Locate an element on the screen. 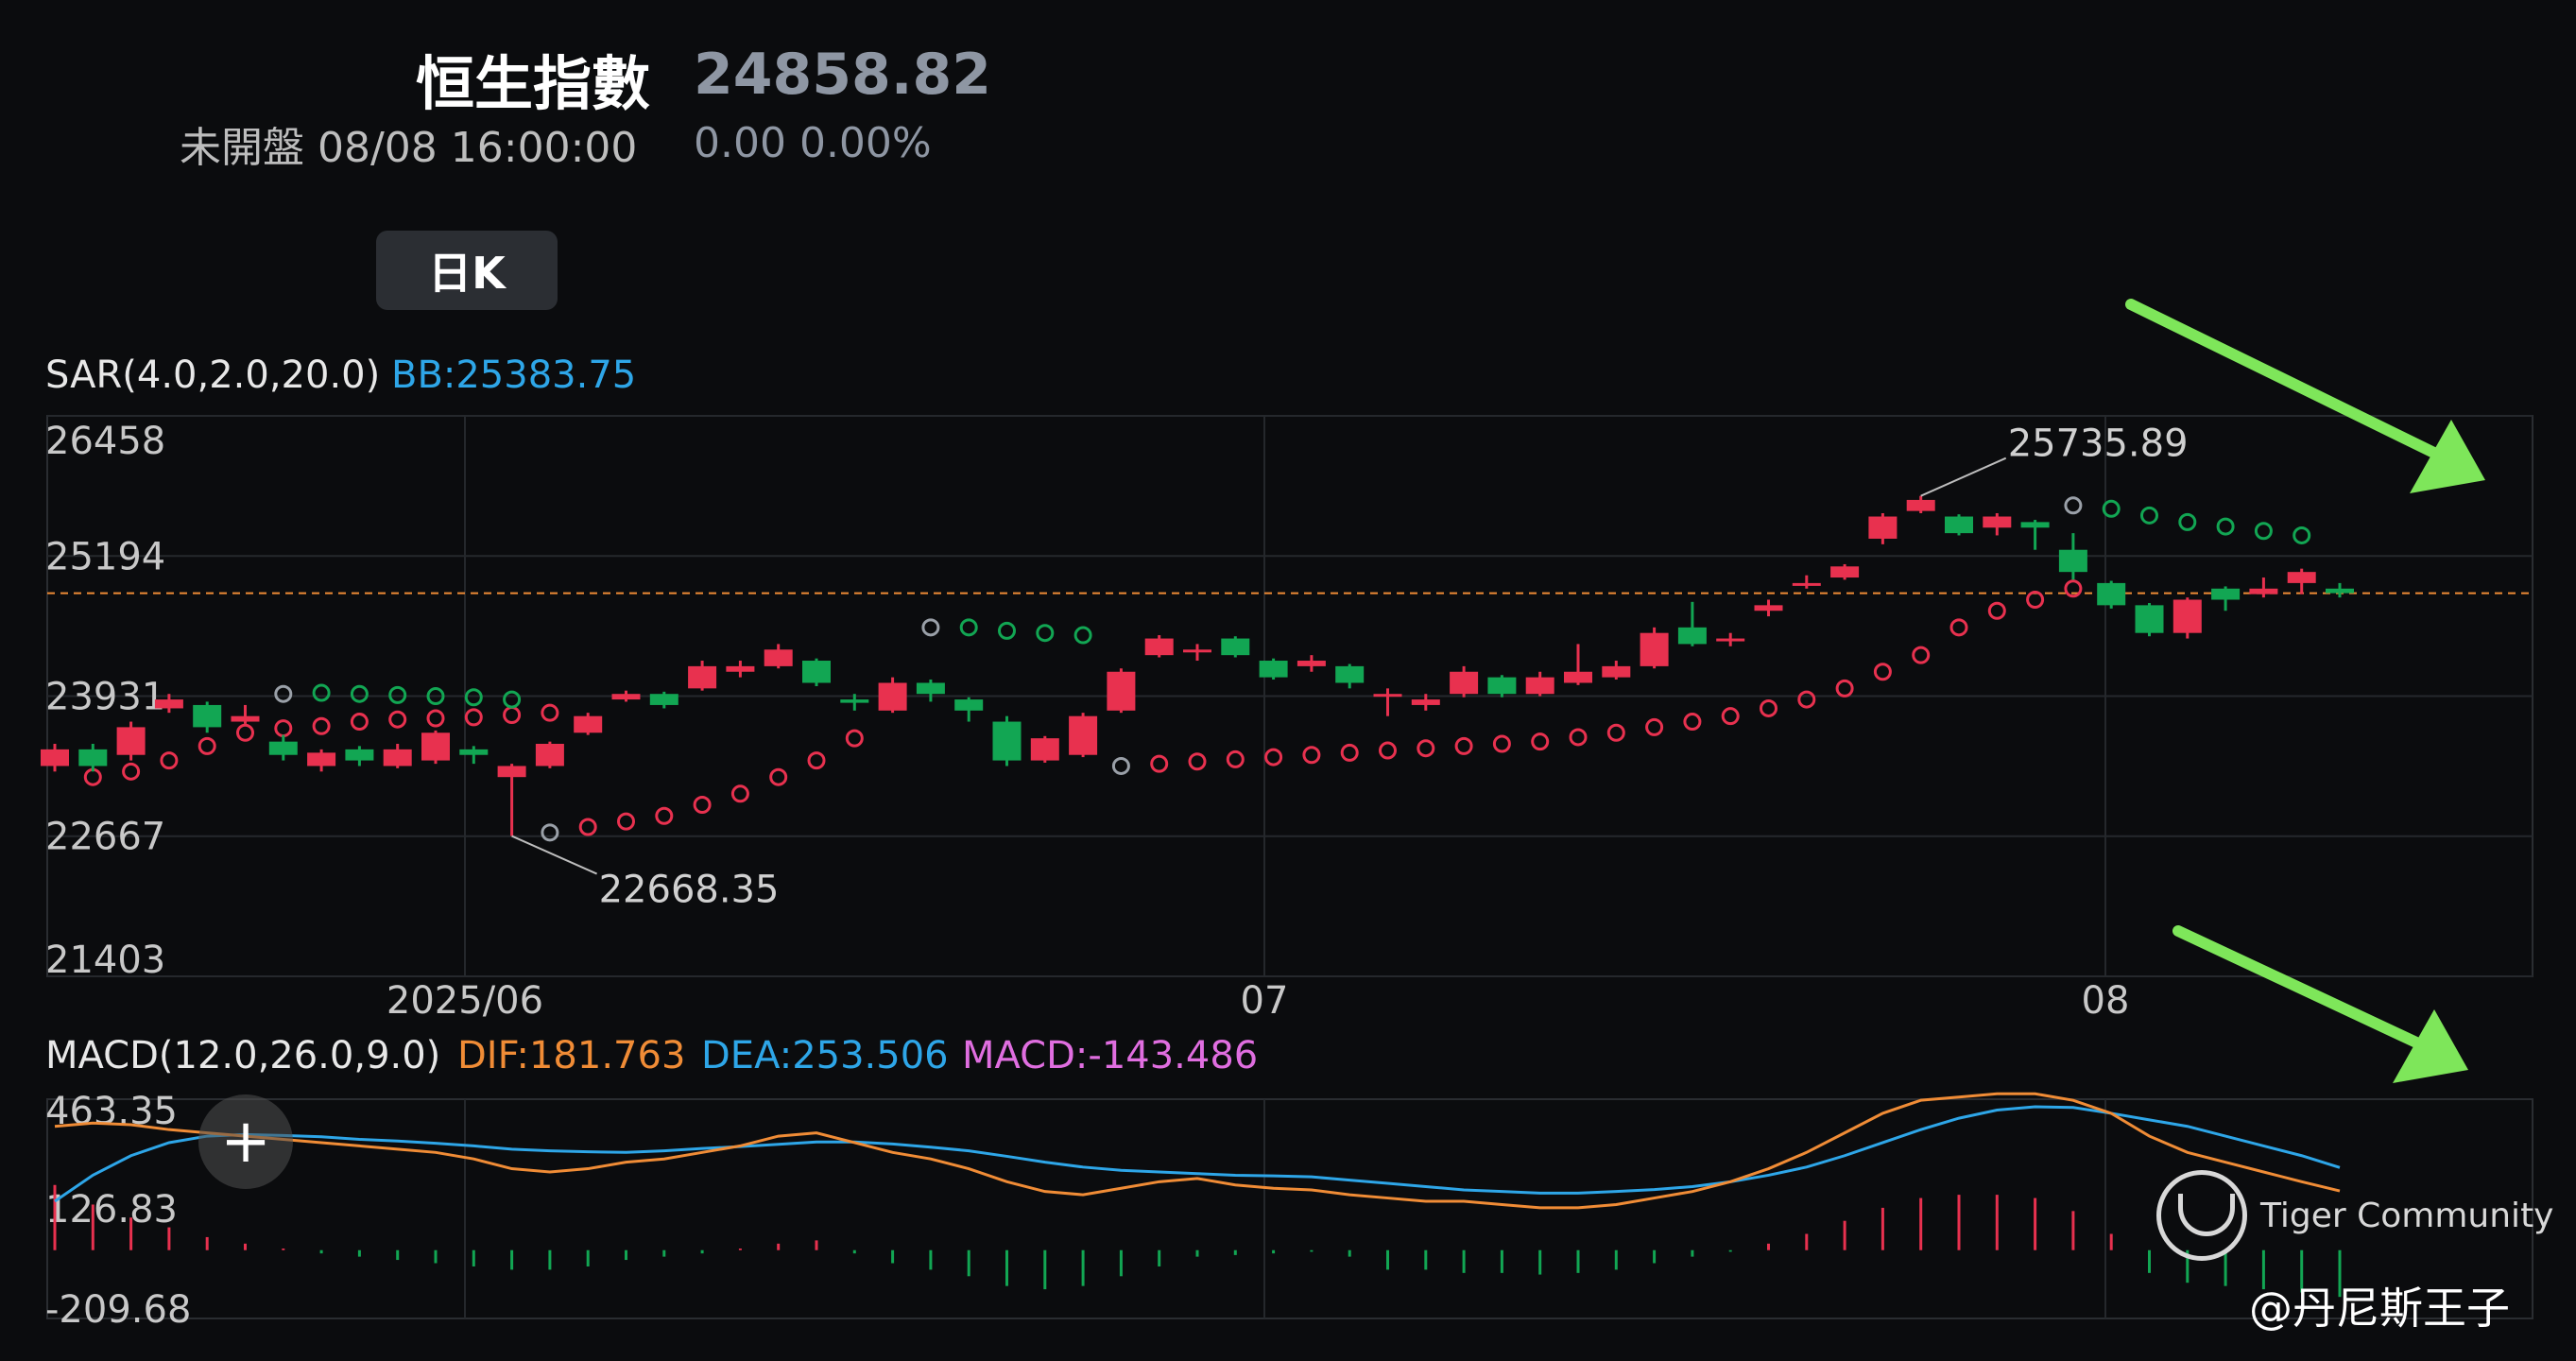 The width and height of the screenshot is (2576, 1361). crosshair-toggle-button: + is located at coordinates (245, 1141).